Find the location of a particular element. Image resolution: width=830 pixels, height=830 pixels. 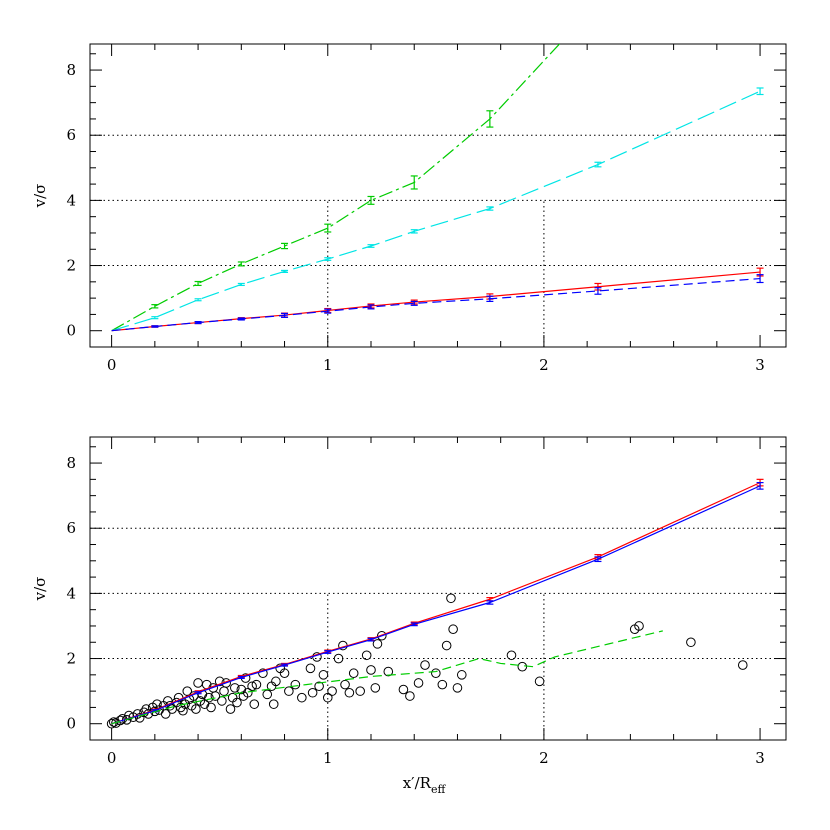

panel1-ylabel: v/σ is located at coordinates (40, 589).